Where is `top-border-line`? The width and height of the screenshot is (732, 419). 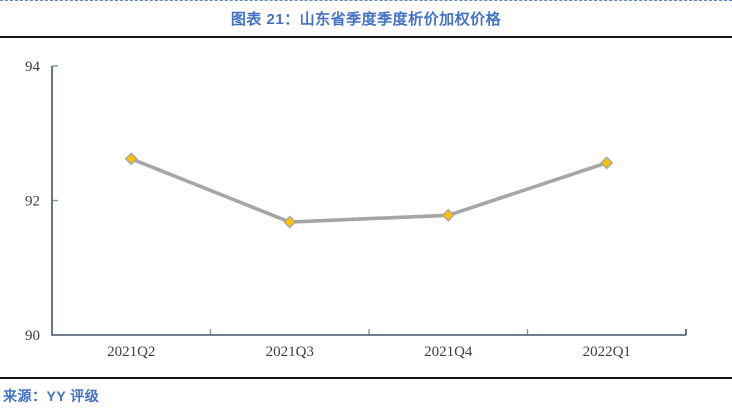 top-border-line is located at coordinates (366, 0).